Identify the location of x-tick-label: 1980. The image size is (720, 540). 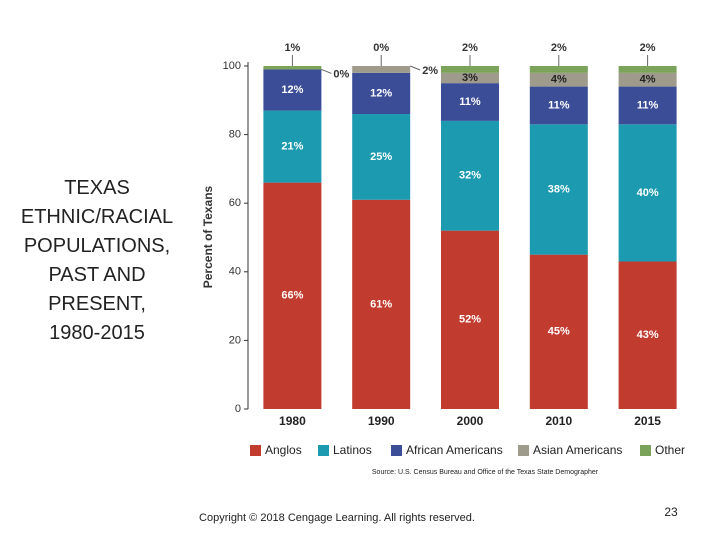
(292, 421).